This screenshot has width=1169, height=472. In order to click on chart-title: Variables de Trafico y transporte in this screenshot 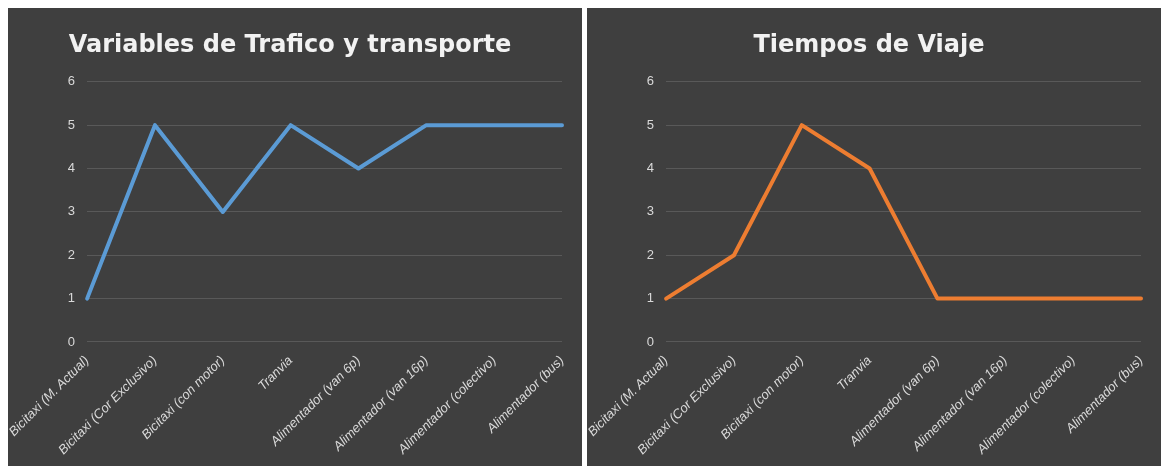, I will do `click(290, 43)`.